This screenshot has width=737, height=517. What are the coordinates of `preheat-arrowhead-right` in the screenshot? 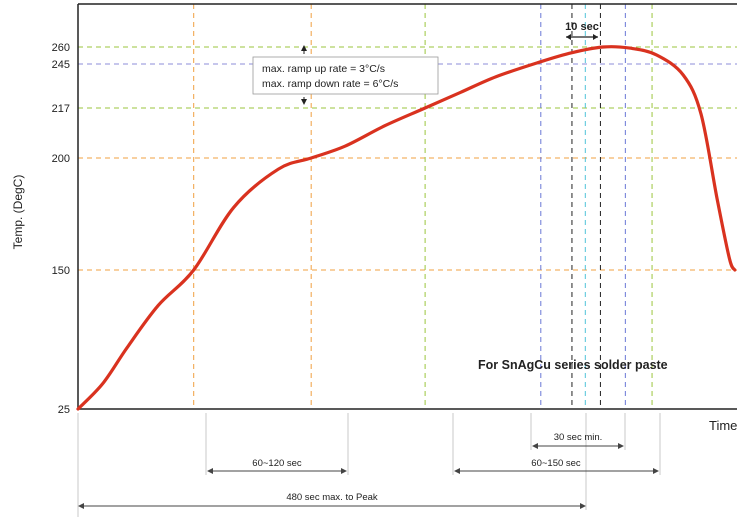 It's located at (344, 471).